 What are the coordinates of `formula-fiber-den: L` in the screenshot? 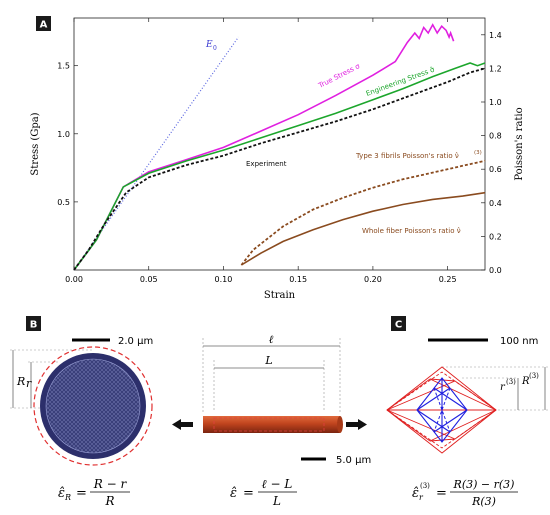 It's located at (276, 501).